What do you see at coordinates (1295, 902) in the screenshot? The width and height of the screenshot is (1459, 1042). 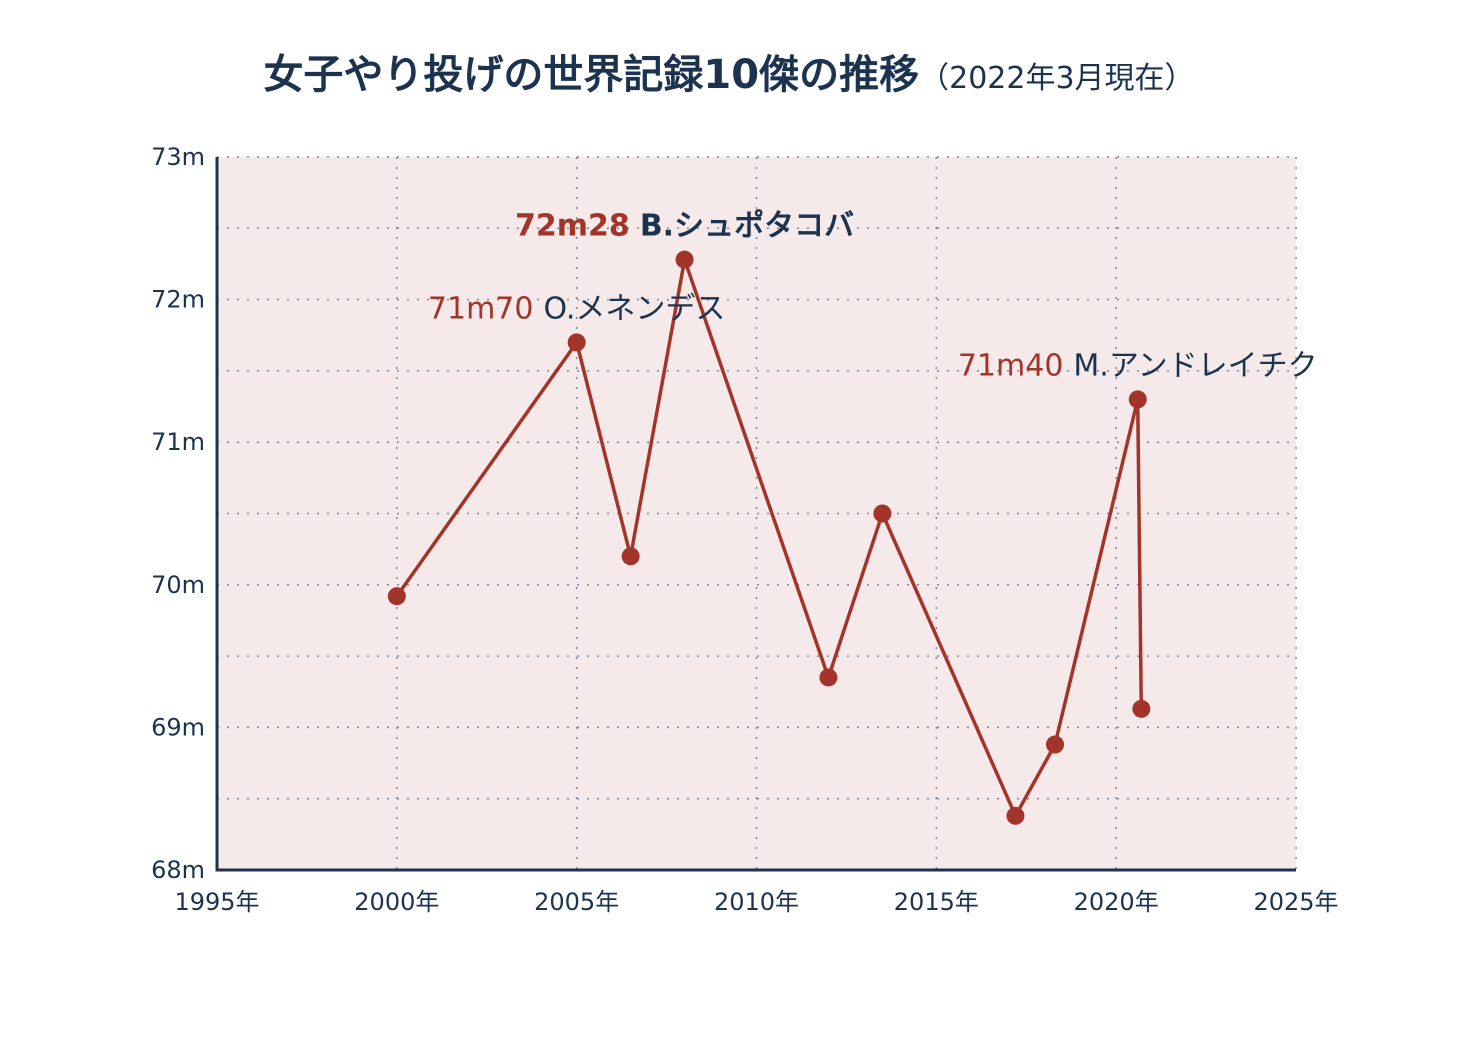 I see `x-tick-label: 2025年` at bounding box center [1295, 902].